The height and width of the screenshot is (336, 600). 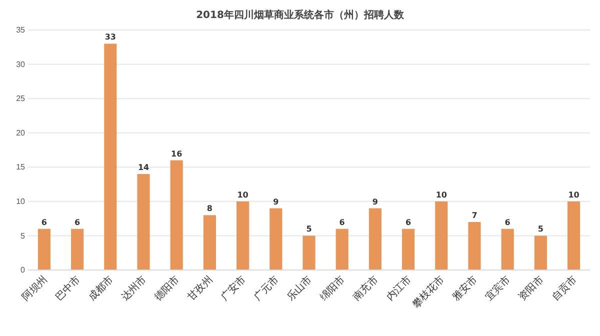 I want to click on x-tick-label: 南充市, so click(x=365, y=289).